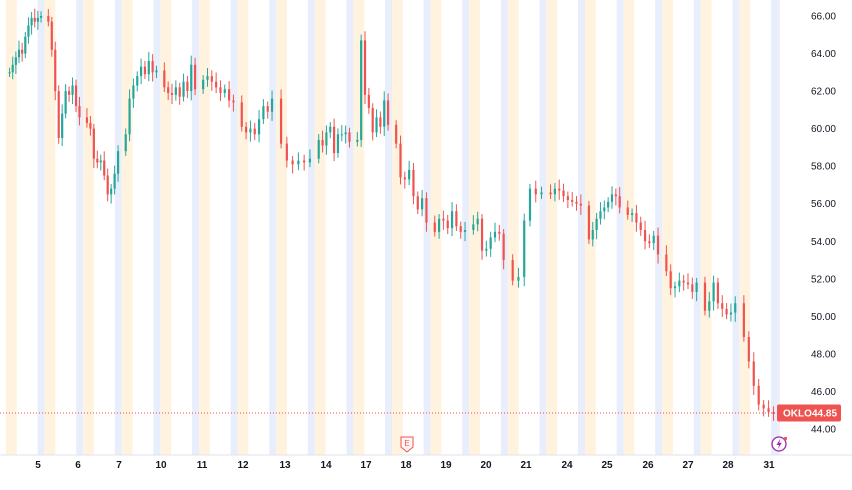 The height and width of the screenshot is (490, 852). I want to click on x-tick-label: 18, so click(406, 465).